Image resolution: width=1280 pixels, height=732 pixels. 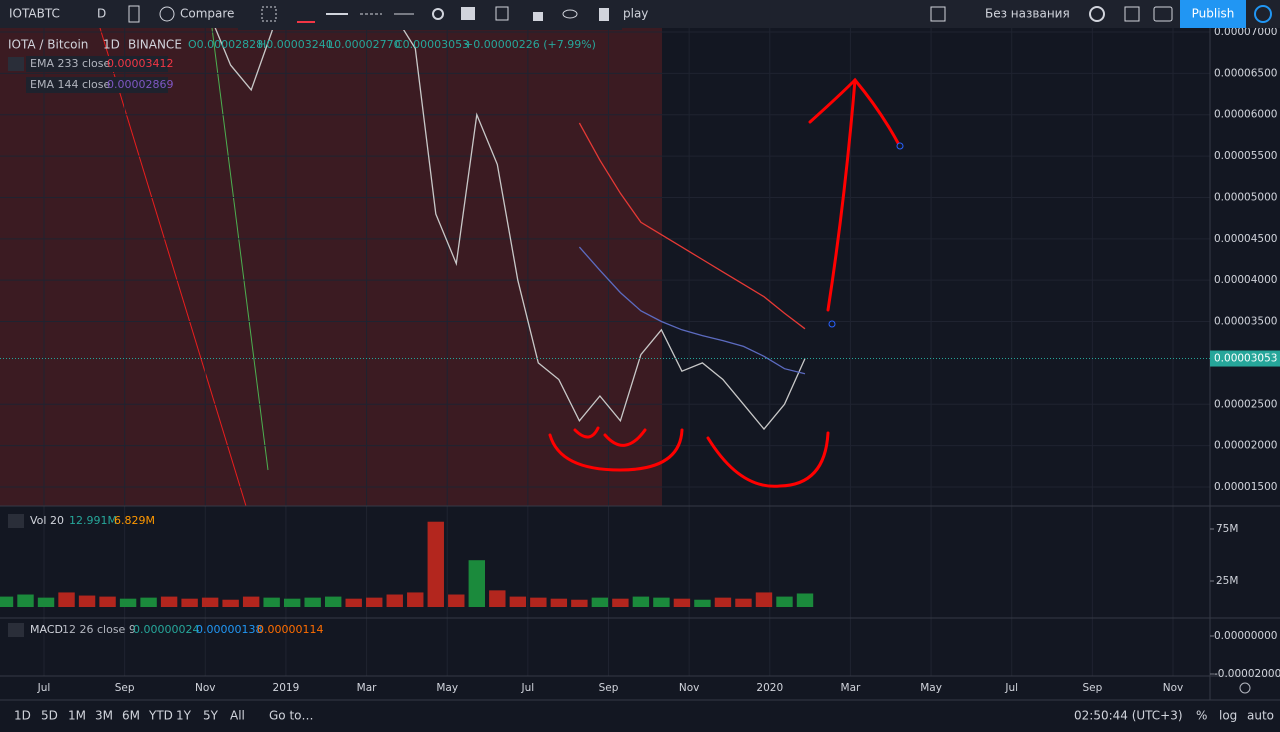 What do you see at coordinates (1227, 581) in the screenshot?
I see `y-tick-label: 25M` at bounding box center [1227, 581].